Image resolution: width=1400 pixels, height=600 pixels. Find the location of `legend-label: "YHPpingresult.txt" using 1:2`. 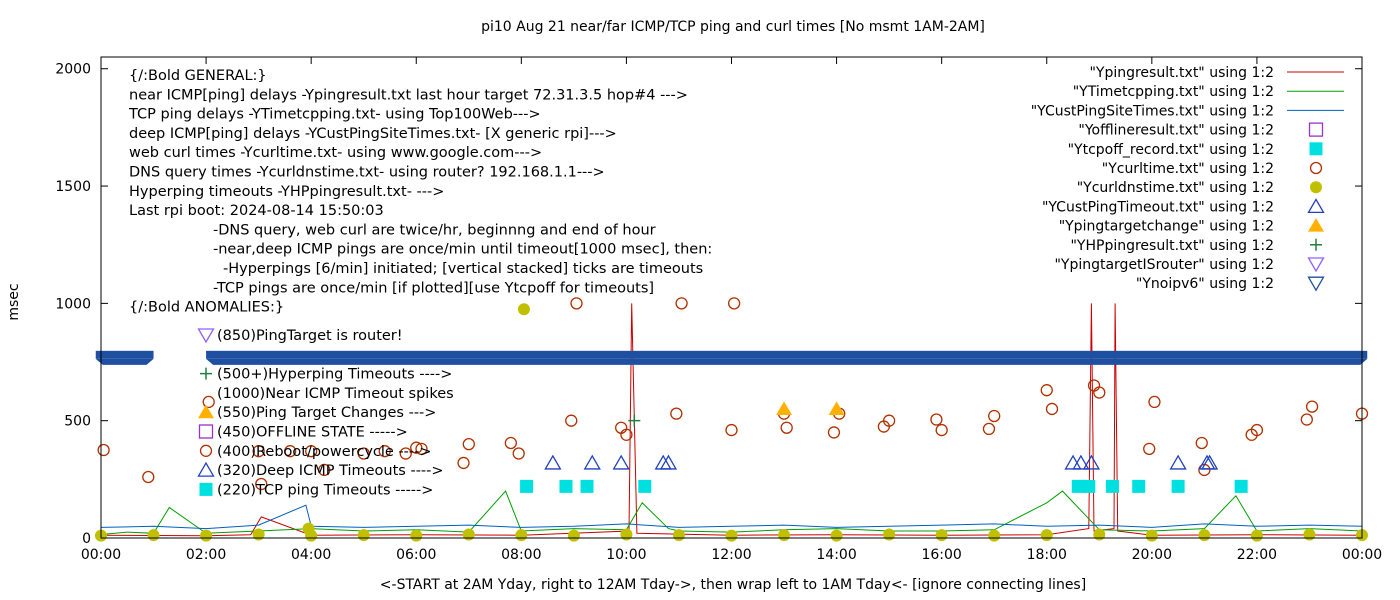

legend-label: "YHPpingresult.txt" using 1:2 is located at coordinates (1172, 246).